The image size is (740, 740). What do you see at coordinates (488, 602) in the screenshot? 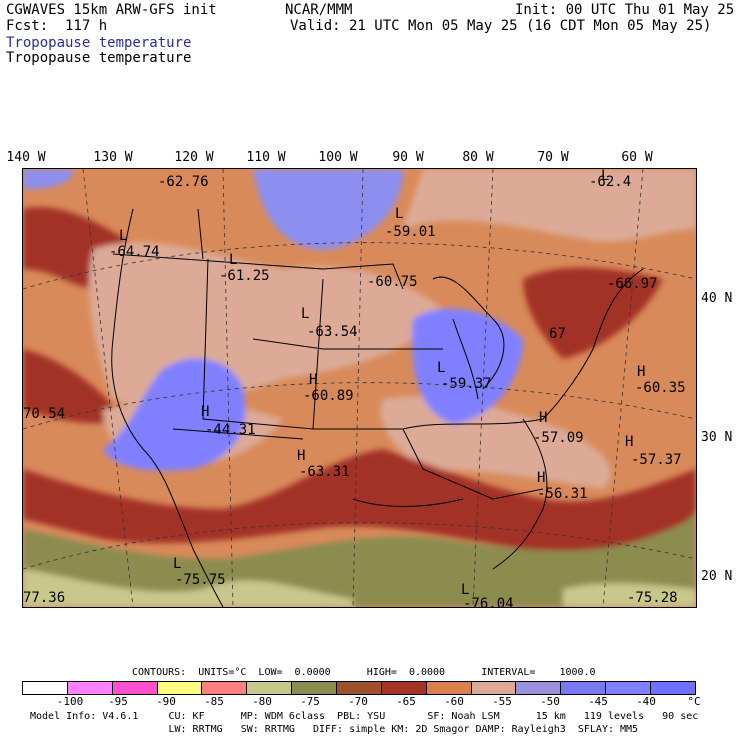
I see `map-label: -76.04` at bounding box center [488, 602].